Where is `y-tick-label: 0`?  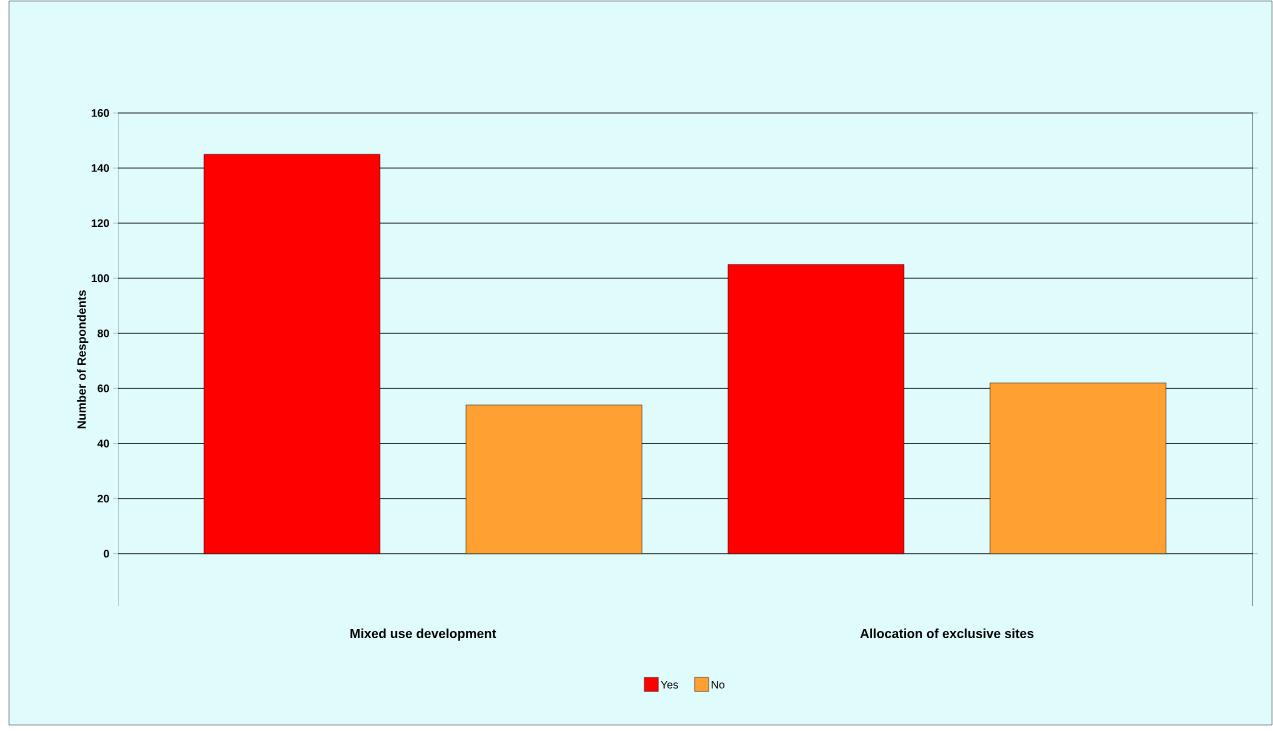 y-tick-label: 0 is located at coordinates (106, 553).